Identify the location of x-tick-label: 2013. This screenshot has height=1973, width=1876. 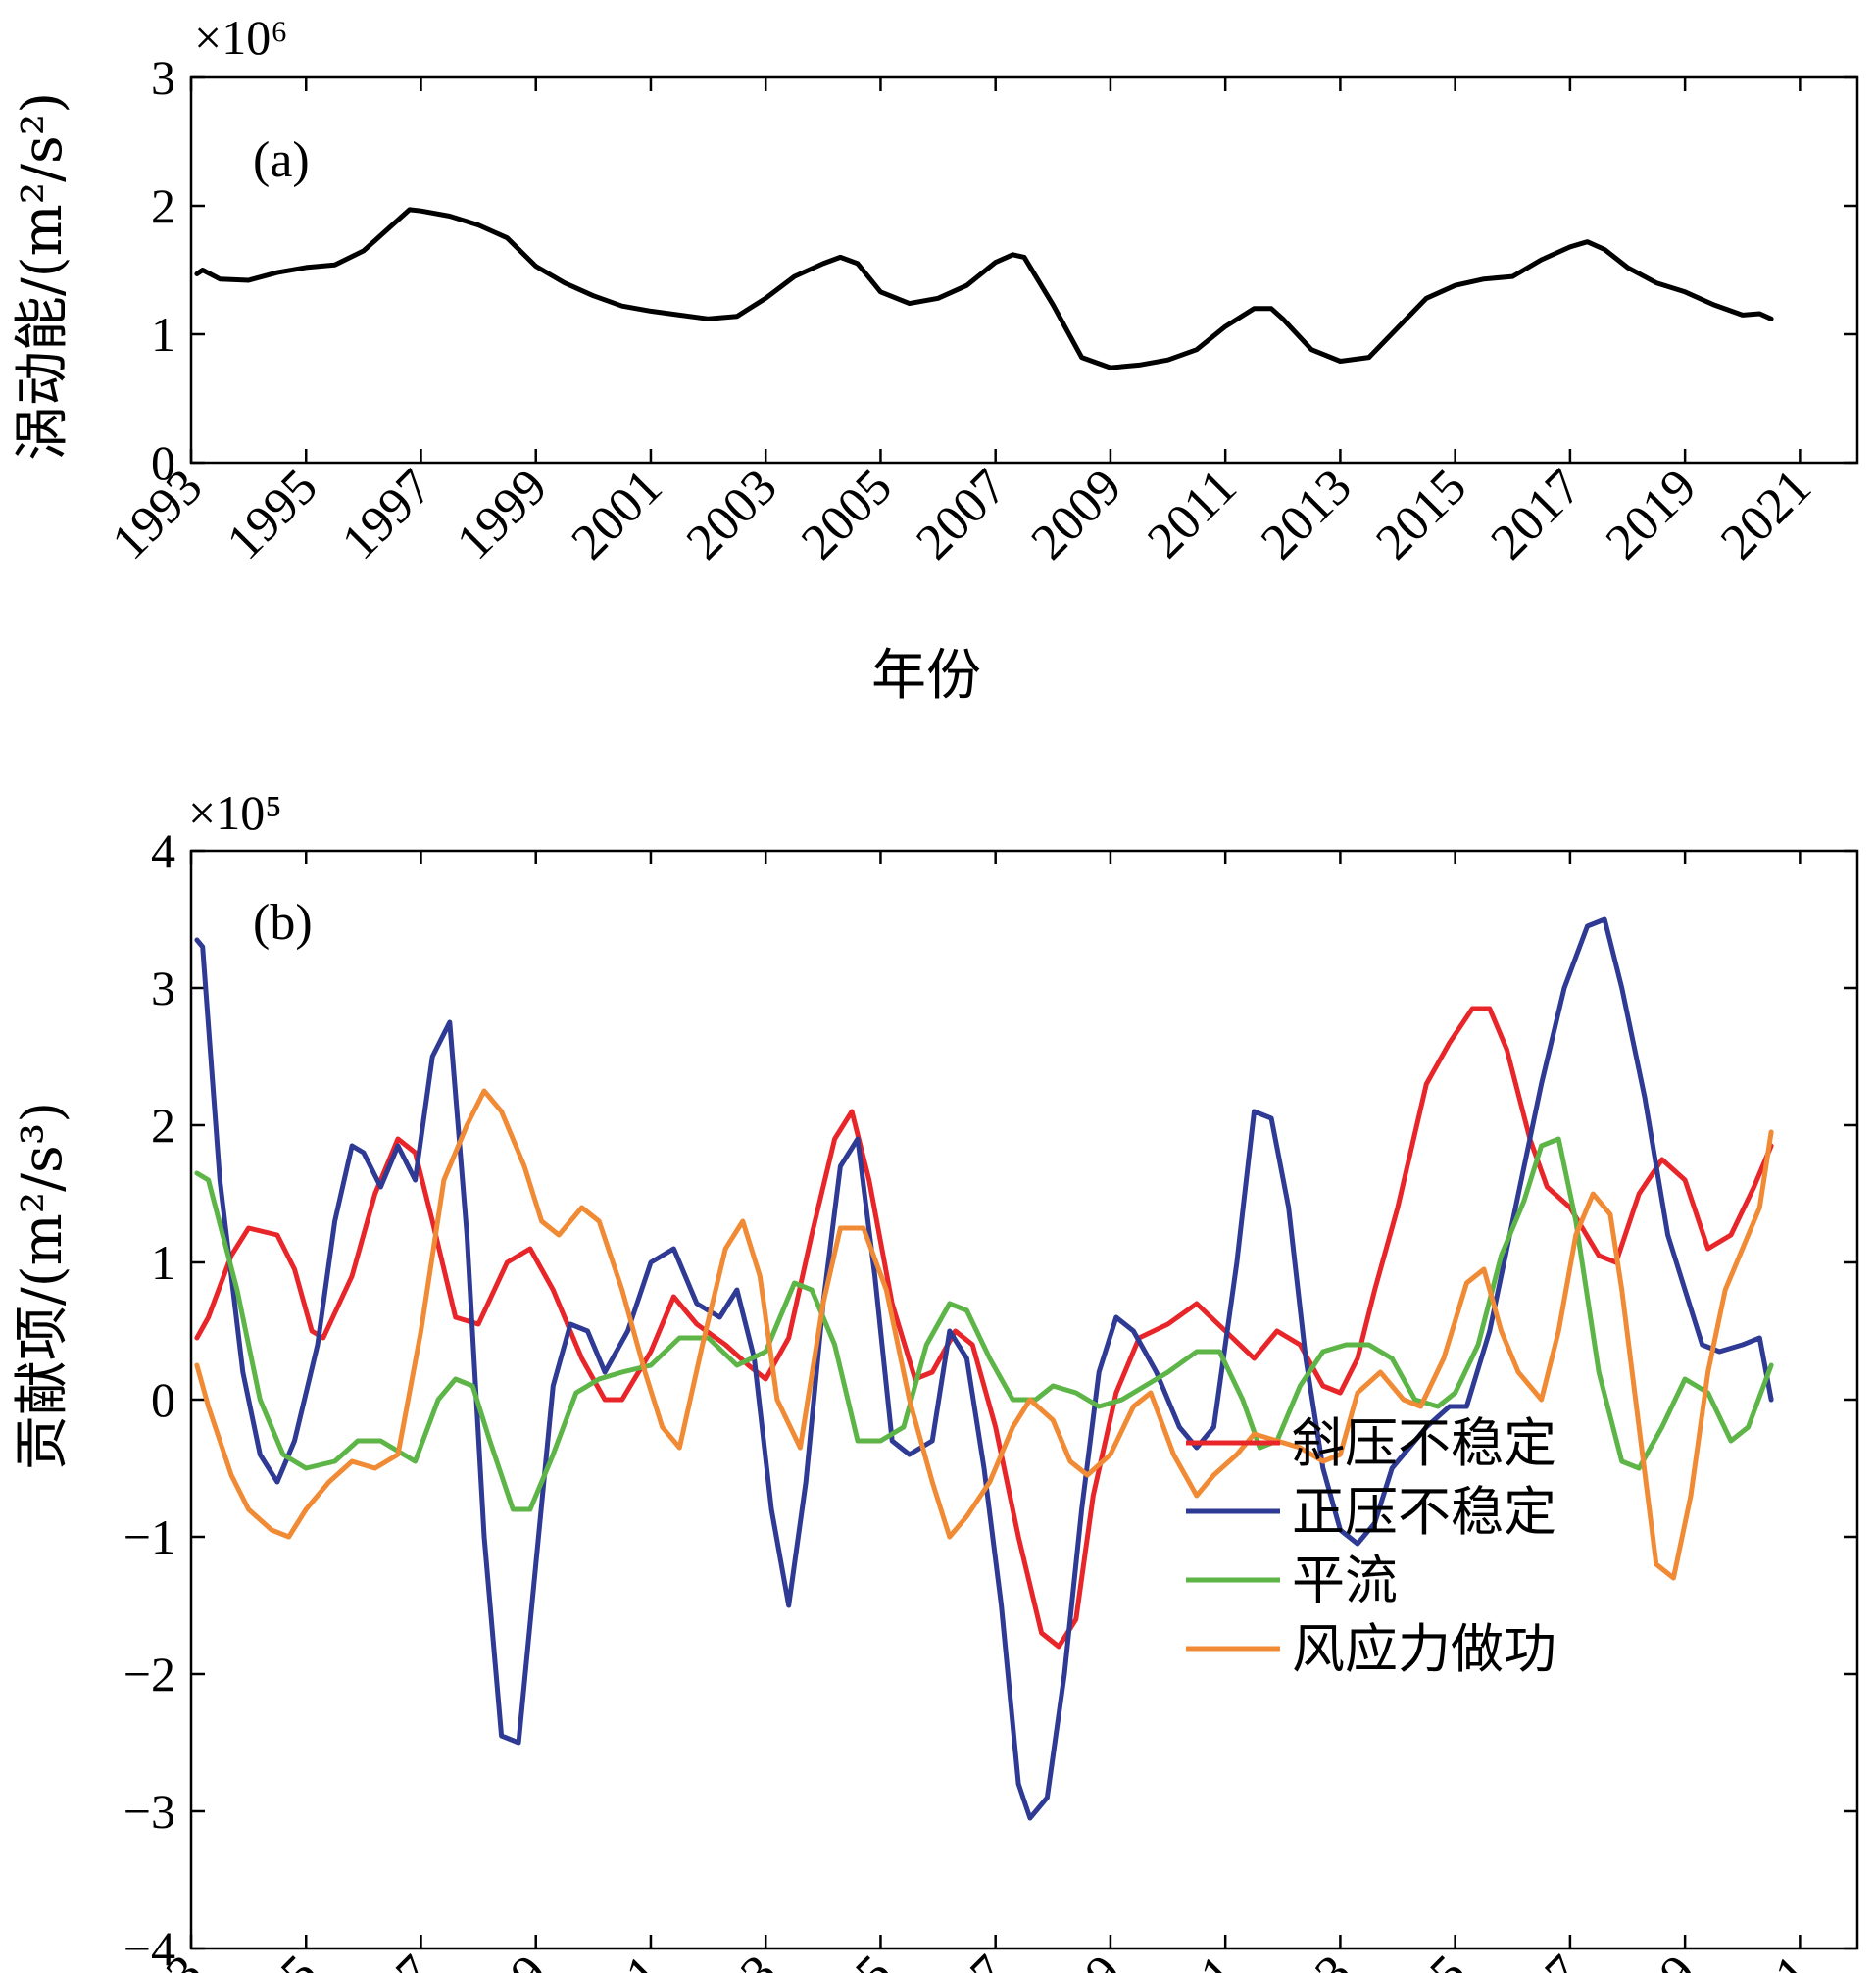
(1307, 514).